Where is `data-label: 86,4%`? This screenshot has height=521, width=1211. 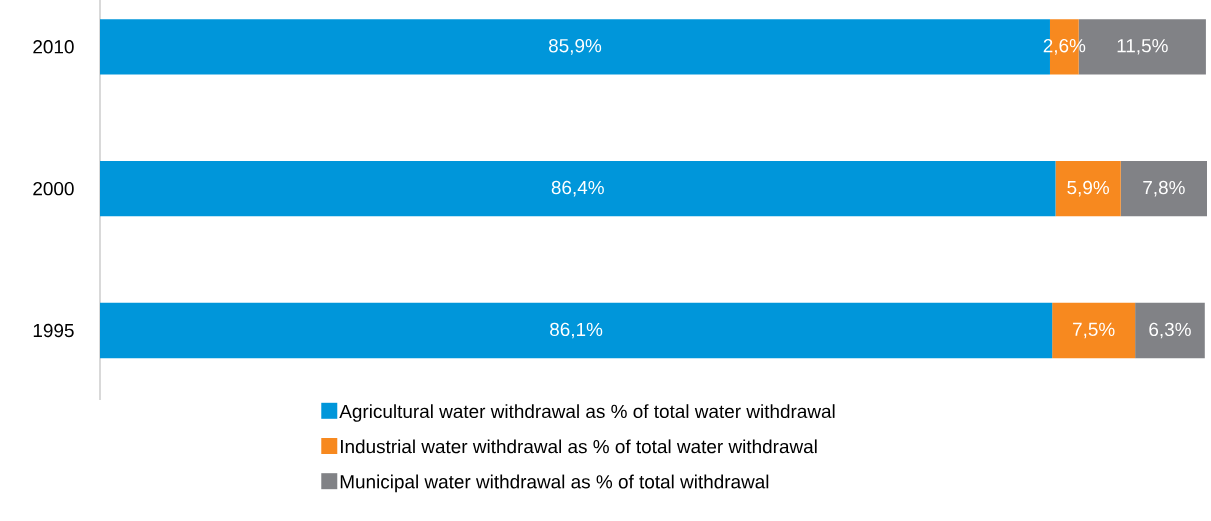 data-label: 86,4% is located at coordinates (577, 188).